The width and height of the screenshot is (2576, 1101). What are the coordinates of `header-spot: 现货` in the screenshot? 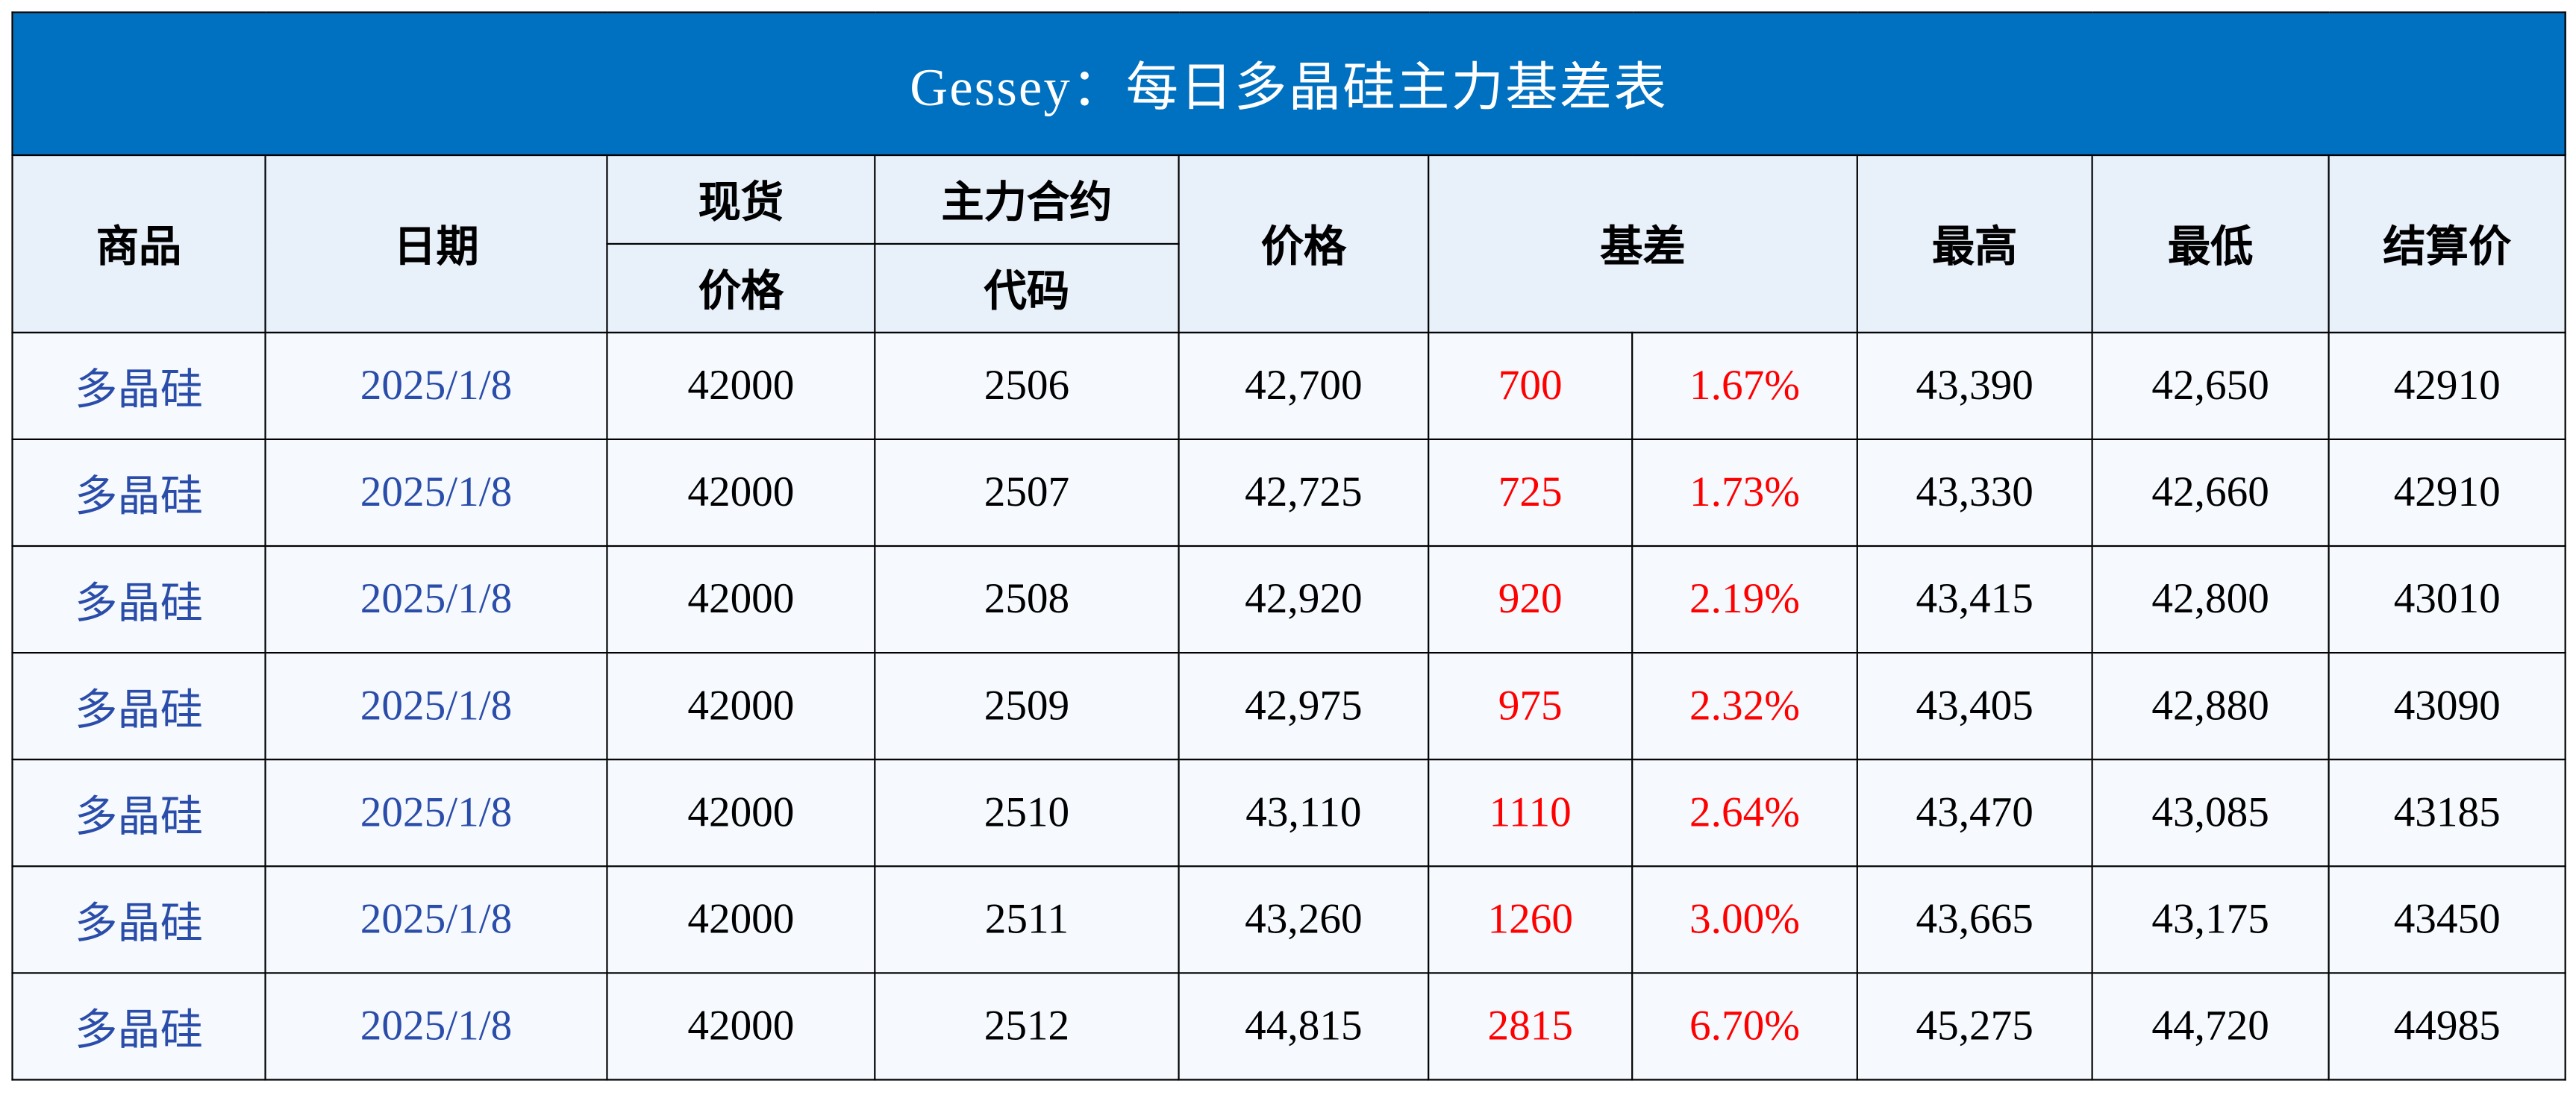 It's located at (741, 200).